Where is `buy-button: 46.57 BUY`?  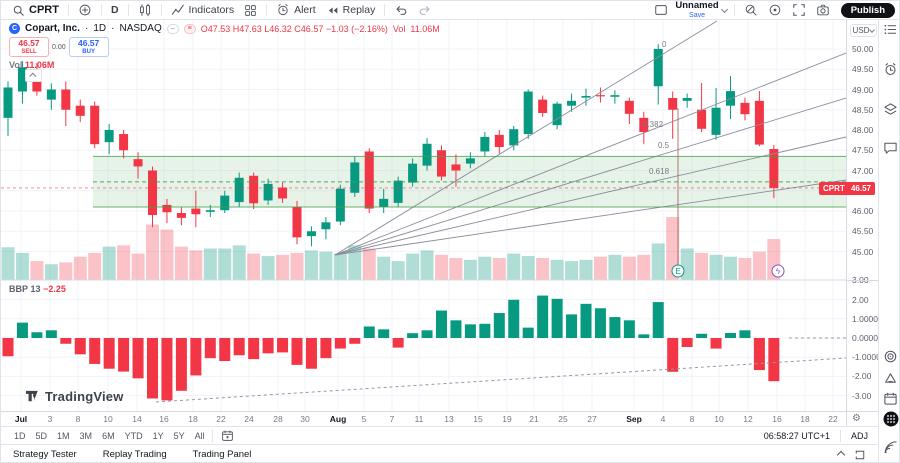 buy-button: 46.57 BUY is located at coordinates (88, 47).